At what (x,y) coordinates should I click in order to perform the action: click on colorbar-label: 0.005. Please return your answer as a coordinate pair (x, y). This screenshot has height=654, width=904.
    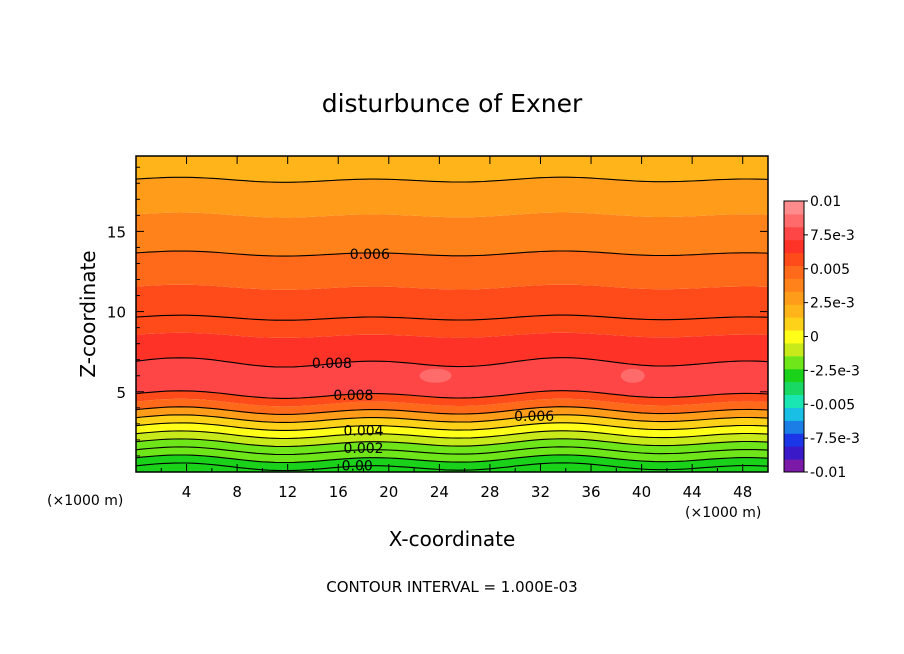
    Looking at the image, I should click on (830, 270).